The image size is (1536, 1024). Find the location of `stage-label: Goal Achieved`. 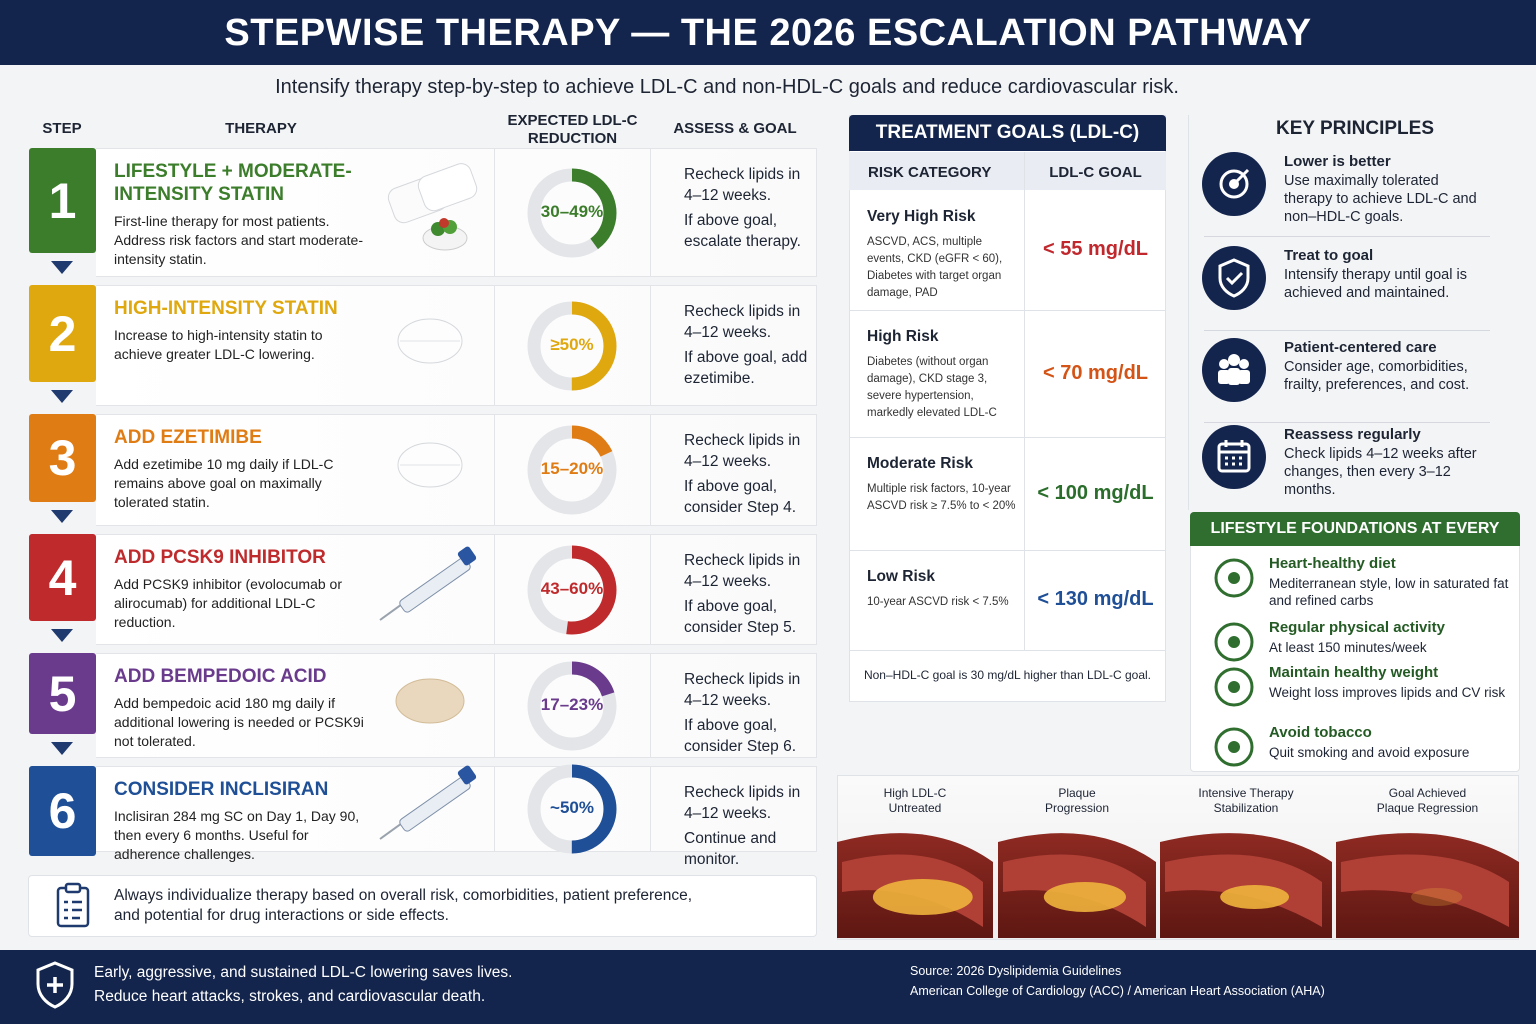

stage-label: Goal Achieved is located at coordinates (1427, 793).